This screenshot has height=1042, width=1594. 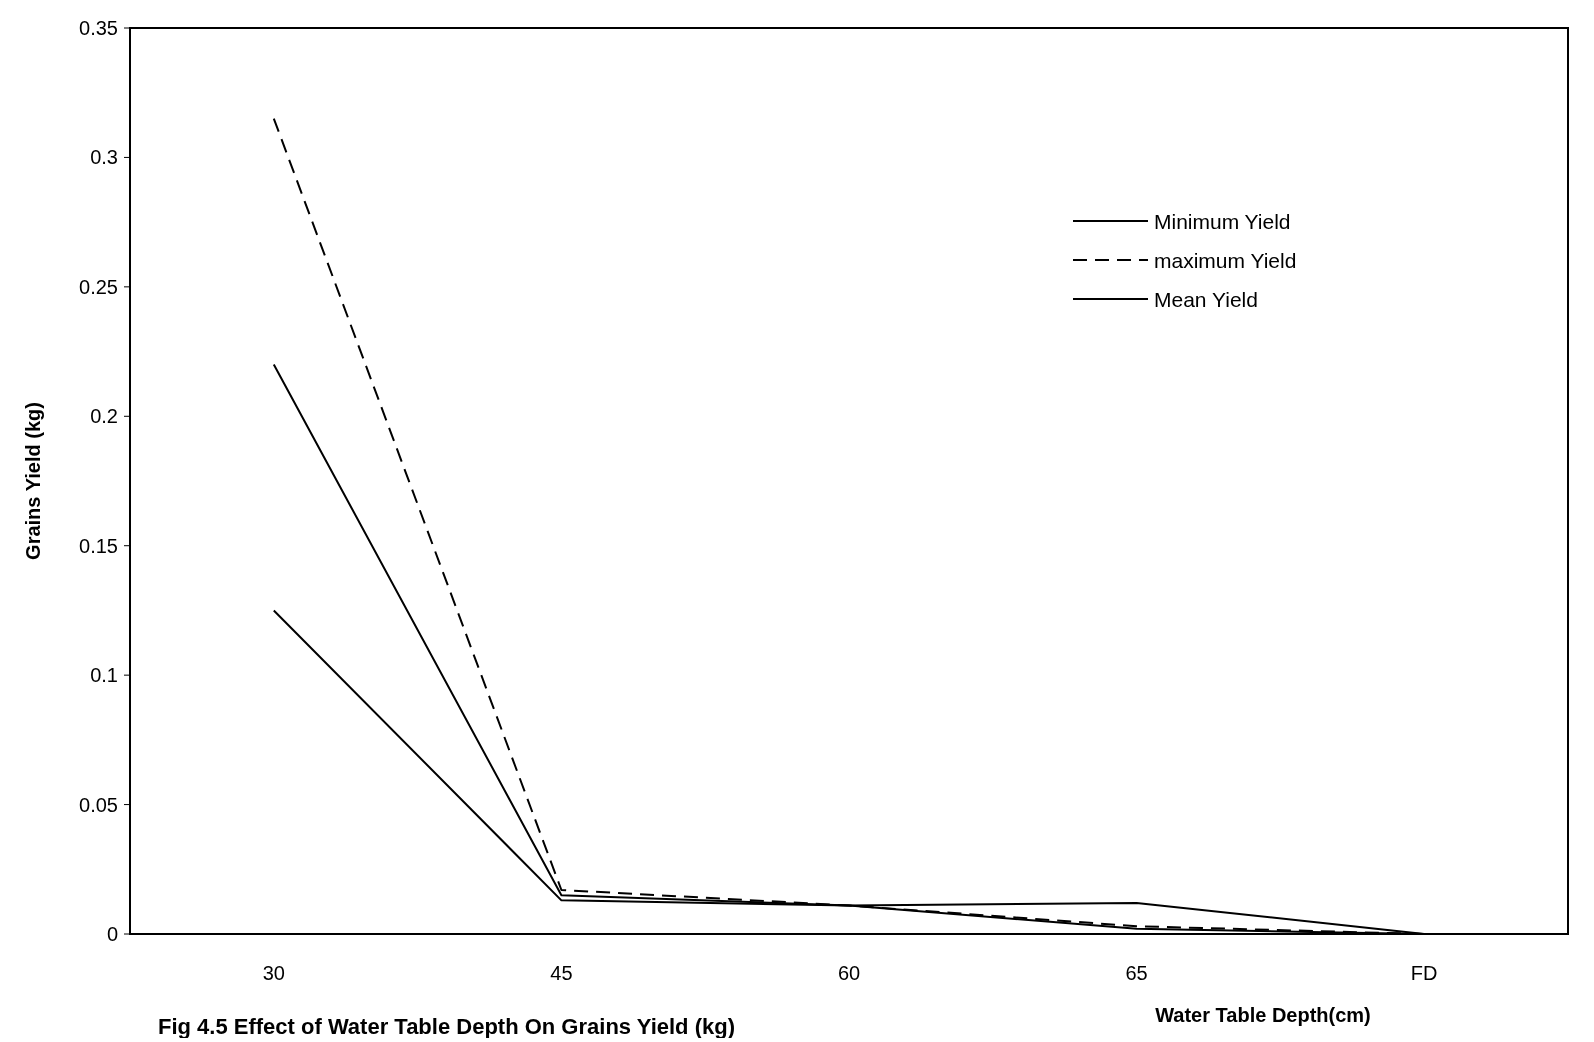 I want to click on x-tick-label: FD, so click(x=1424, y=973).